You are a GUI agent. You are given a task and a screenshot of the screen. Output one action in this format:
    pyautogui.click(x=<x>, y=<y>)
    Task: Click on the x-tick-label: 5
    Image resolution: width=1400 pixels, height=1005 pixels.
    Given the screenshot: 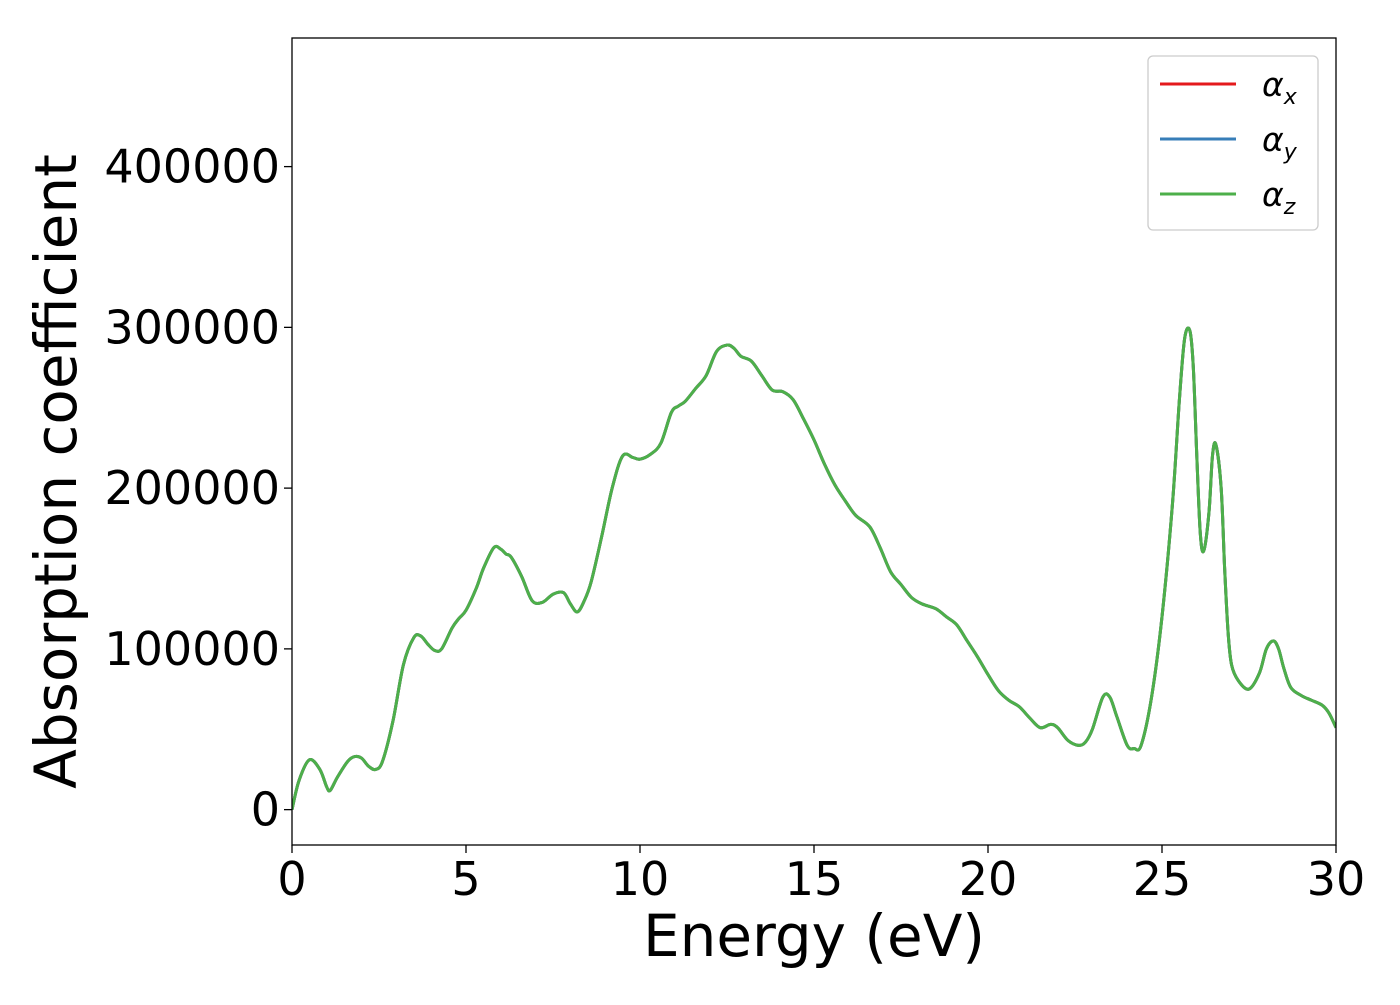 What is the action you would take?
    pyautogui.click(x=465, y=879)
    